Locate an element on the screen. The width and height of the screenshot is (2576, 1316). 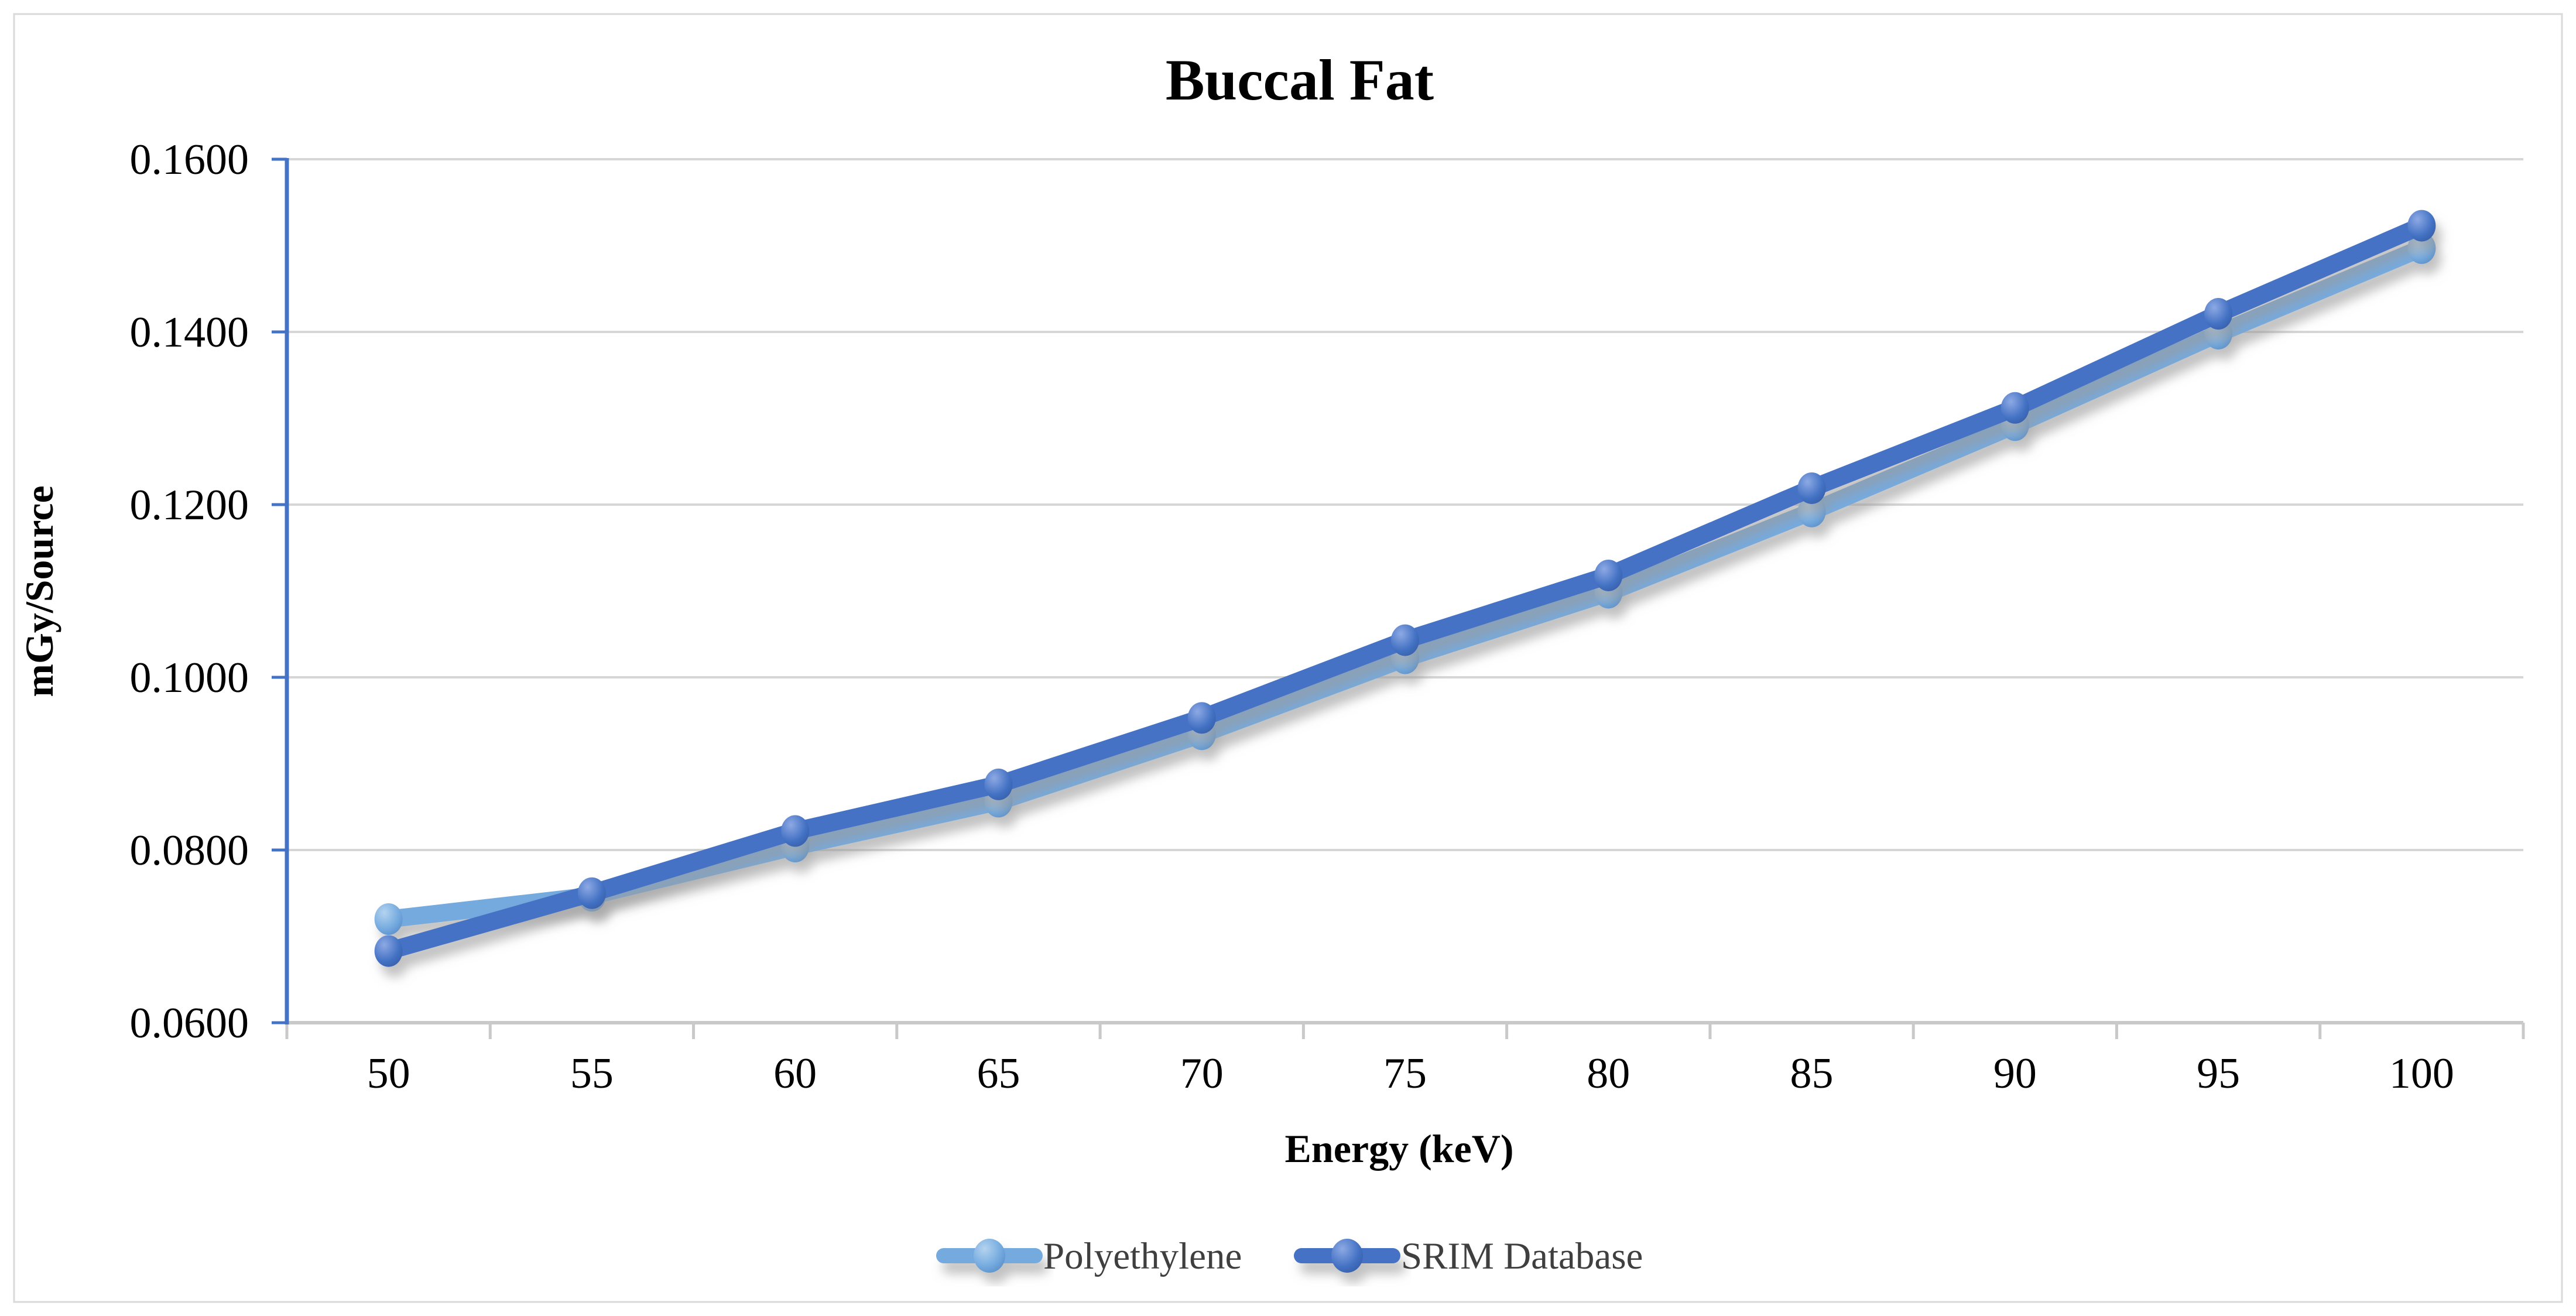
x-tick-label: 70 is located at coordinates (1202, 1074).